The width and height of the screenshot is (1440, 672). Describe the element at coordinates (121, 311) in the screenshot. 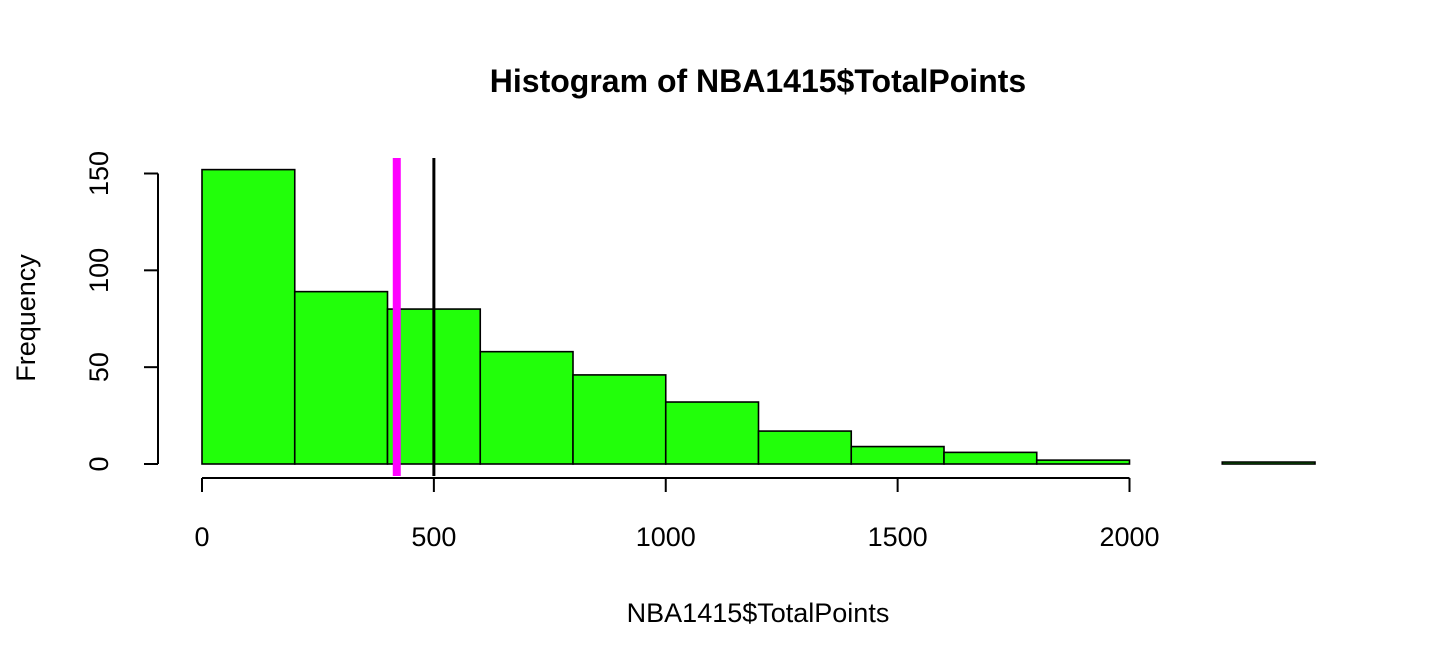

I see `y-axis: 0 50 100 150` at that location.